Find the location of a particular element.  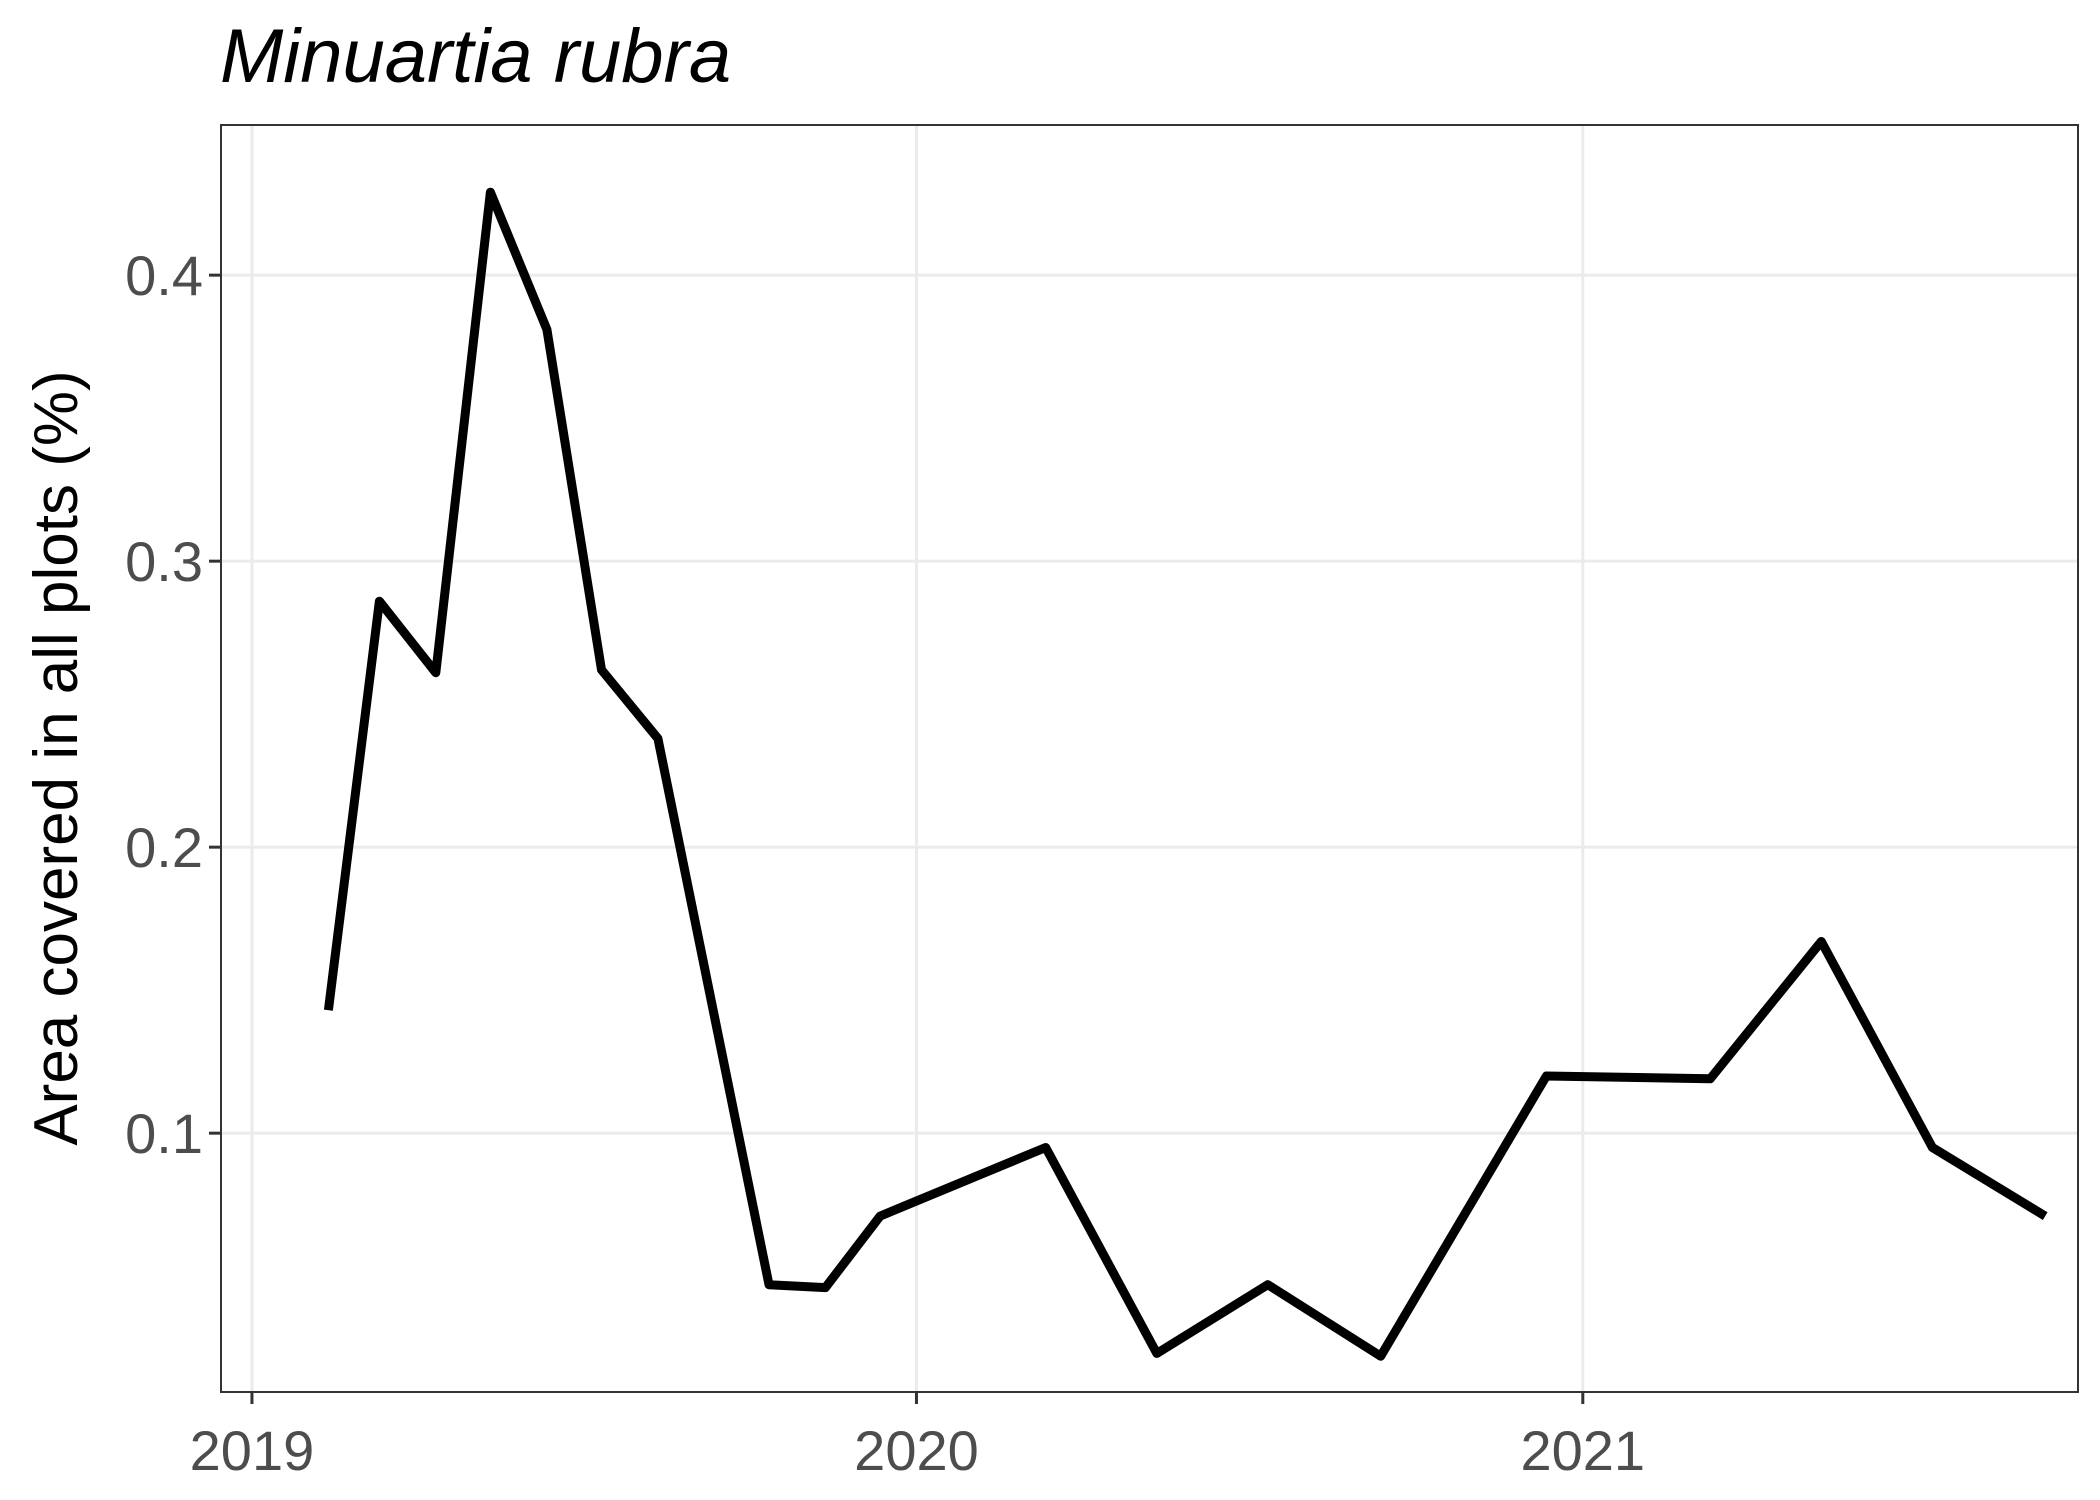

y-axis-label: Area covered in all plots (%) is located at coordinates (56, 757).